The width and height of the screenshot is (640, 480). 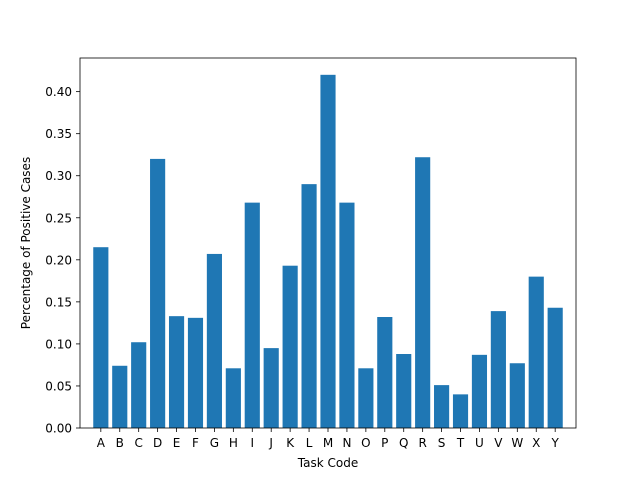 What do you see at coordinates (58, 260) in the screenshot?
I see `y-tick-label: 0.20` at bounding box center [58, 260].